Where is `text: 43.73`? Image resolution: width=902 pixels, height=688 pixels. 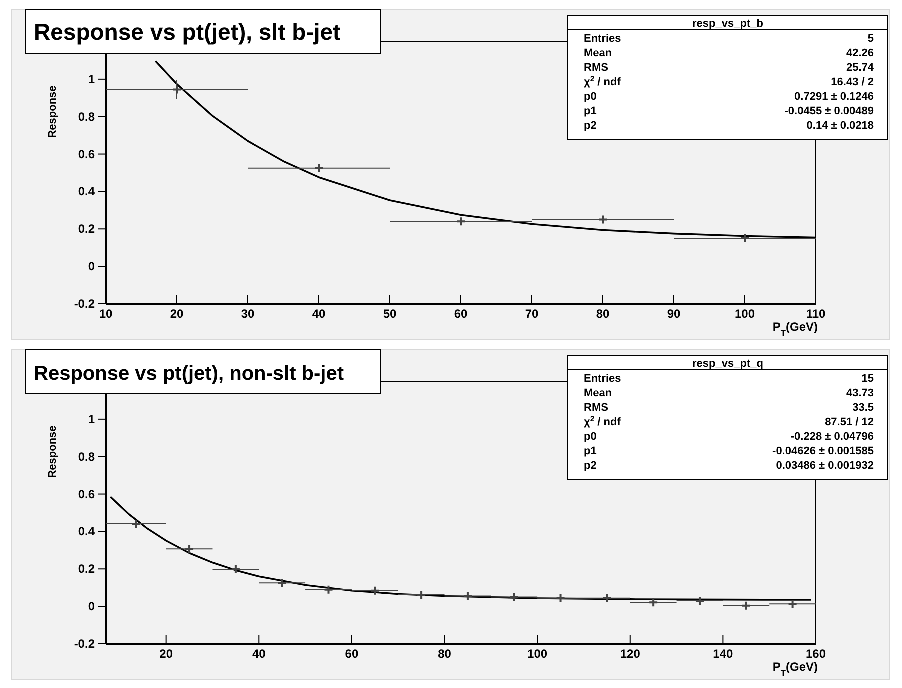 text: 43.73 is located at coordinates (860, 394).